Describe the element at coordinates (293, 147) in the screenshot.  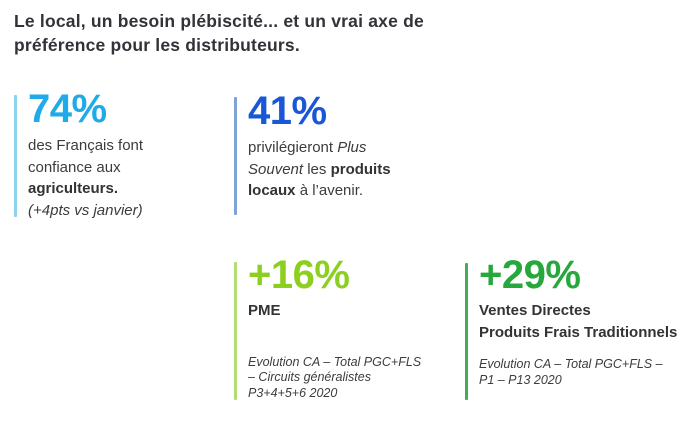
I see `desc-run1: privilégieront` at that location.